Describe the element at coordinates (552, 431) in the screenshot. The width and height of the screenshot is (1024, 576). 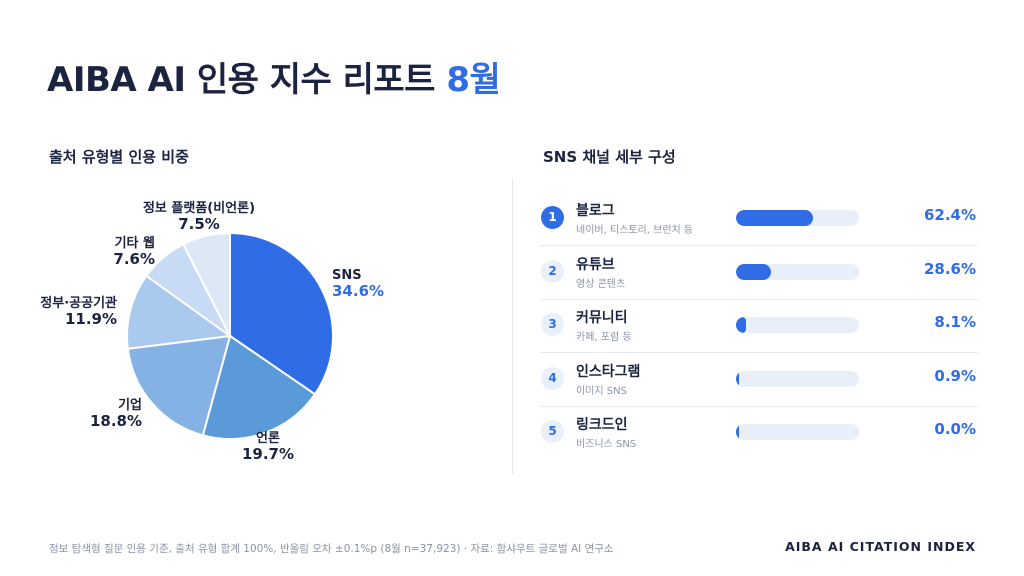
I see `rank-badge: 5` at that location.